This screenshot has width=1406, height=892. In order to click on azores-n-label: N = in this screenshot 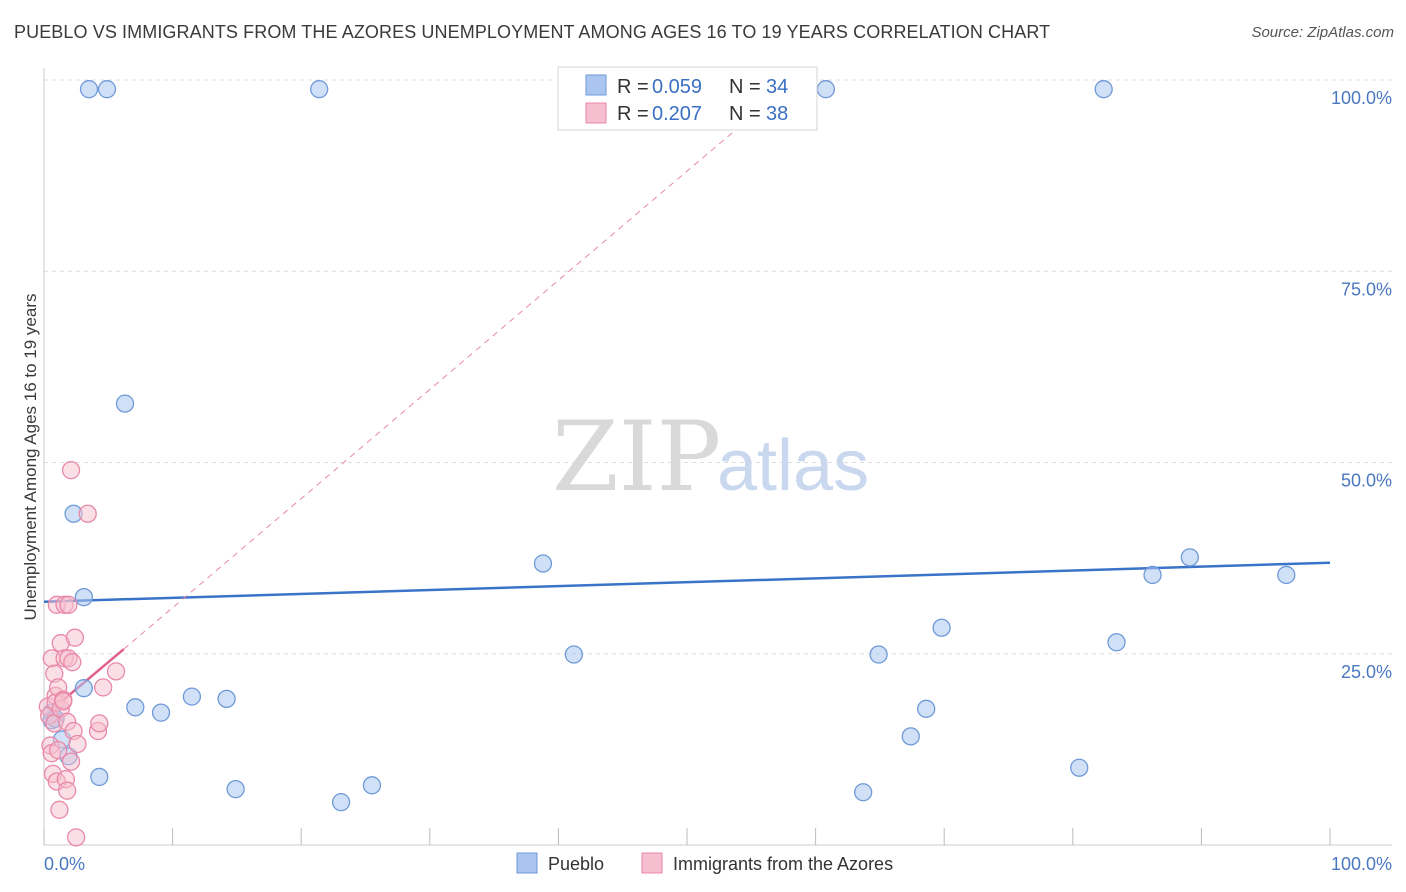, I will do `click(745, 114)`.